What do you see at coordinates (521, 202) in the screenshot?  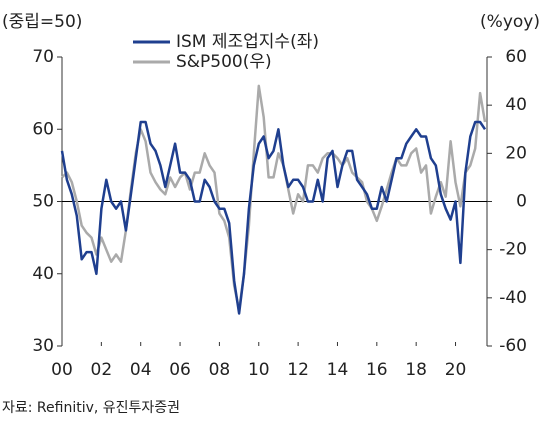 I see `y2-tick-label: 0` at bounding box center [521, 202].